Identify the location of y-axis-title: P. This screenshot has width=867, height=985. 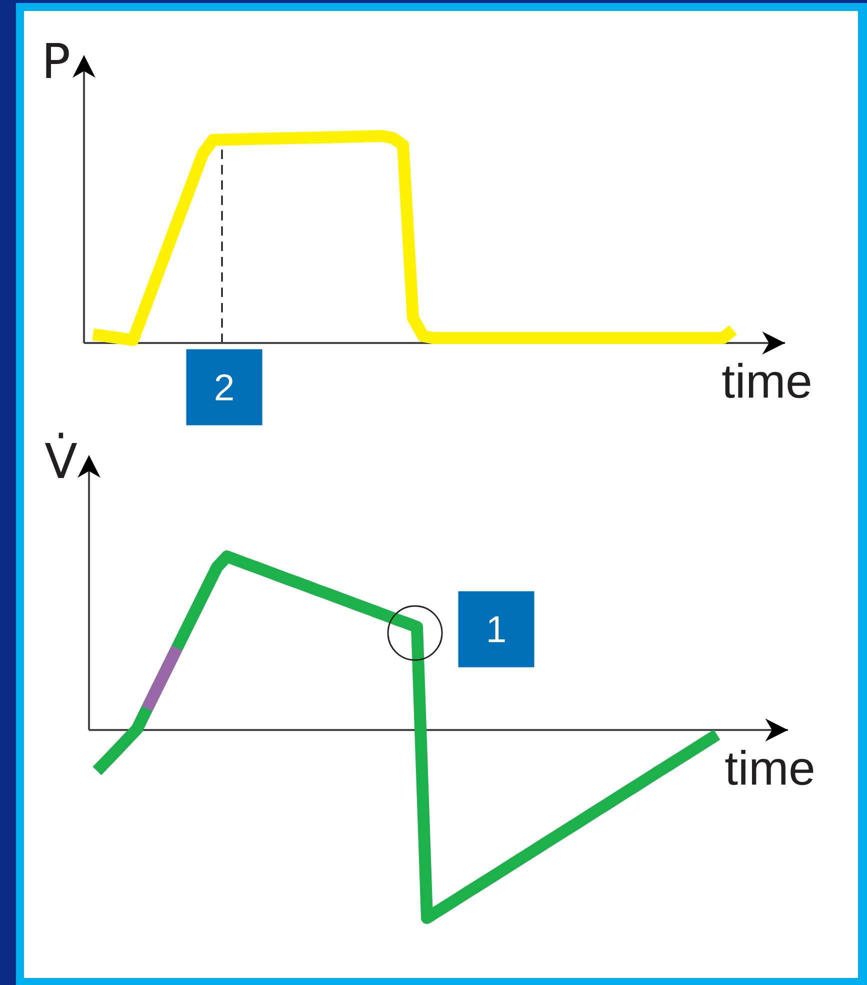
(57, 60).